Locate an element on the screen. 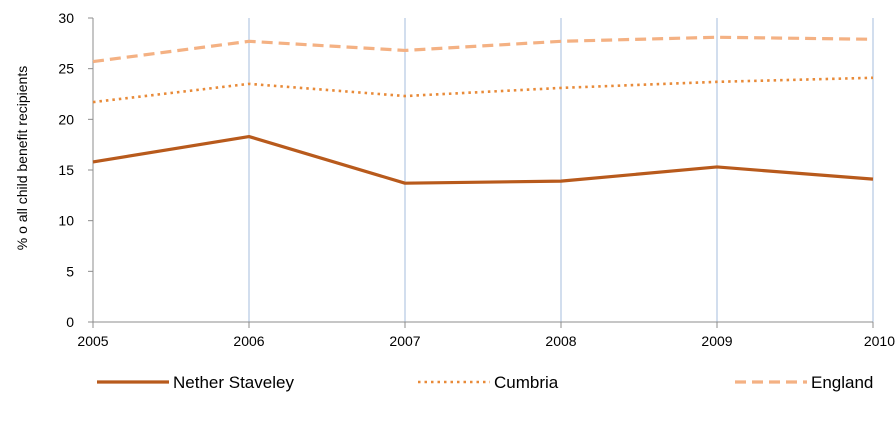  y-tick-label: 30 is located at coordinates (66, 18).